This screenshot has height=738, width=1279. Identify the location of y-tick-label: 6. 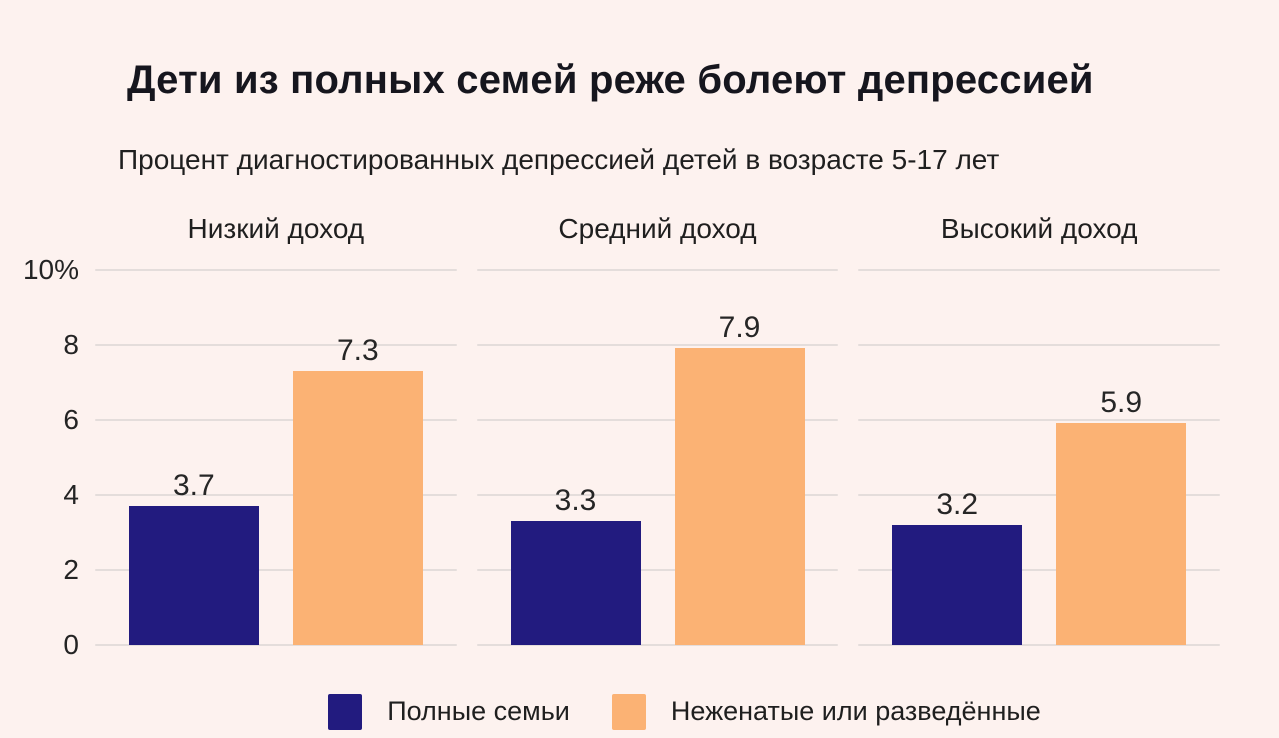
(71, 419).